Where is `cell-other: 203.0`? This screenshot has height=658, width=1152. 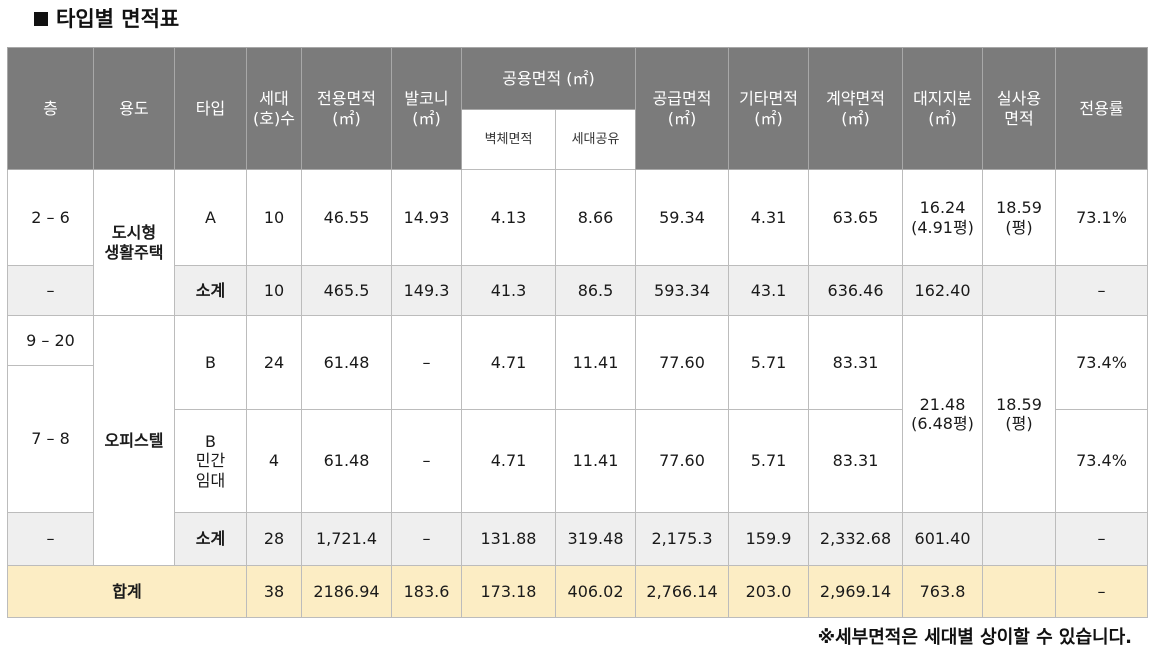 cell-other: 203.0 is located at coordinates (769, 591).